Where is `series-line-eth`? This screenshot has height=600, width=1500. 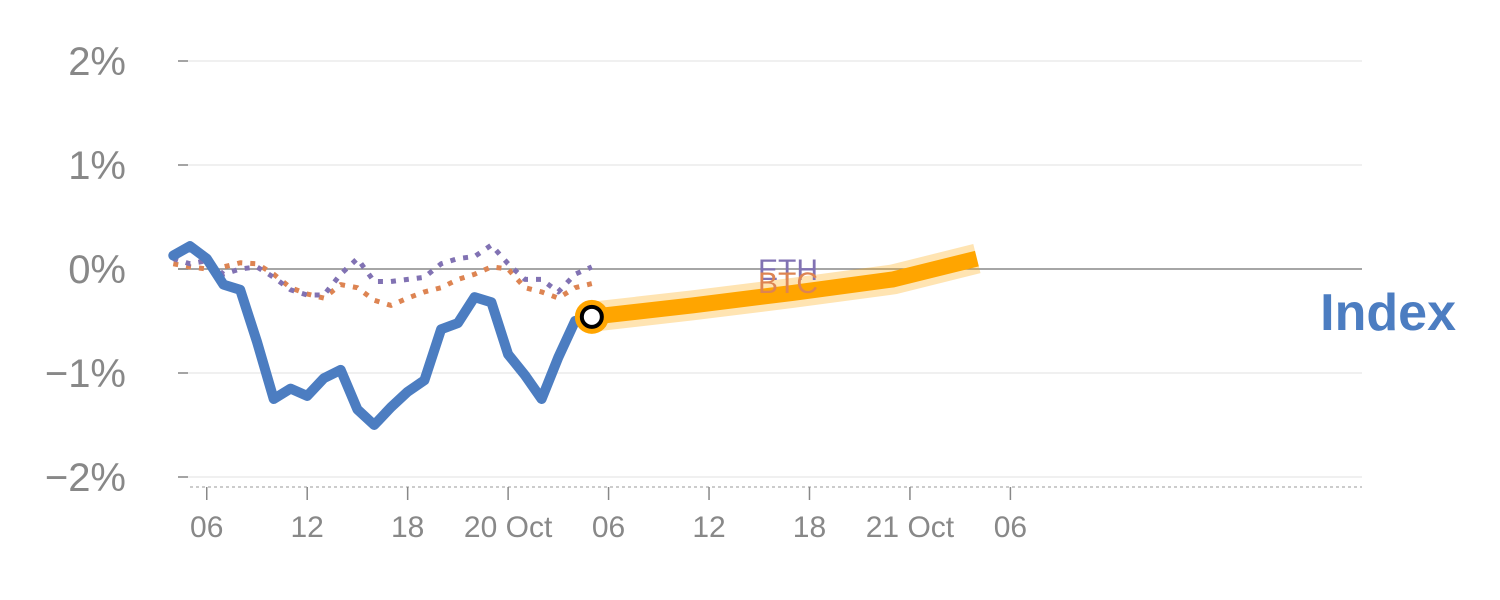 series-line-eth is located at coordinates (382, 270).